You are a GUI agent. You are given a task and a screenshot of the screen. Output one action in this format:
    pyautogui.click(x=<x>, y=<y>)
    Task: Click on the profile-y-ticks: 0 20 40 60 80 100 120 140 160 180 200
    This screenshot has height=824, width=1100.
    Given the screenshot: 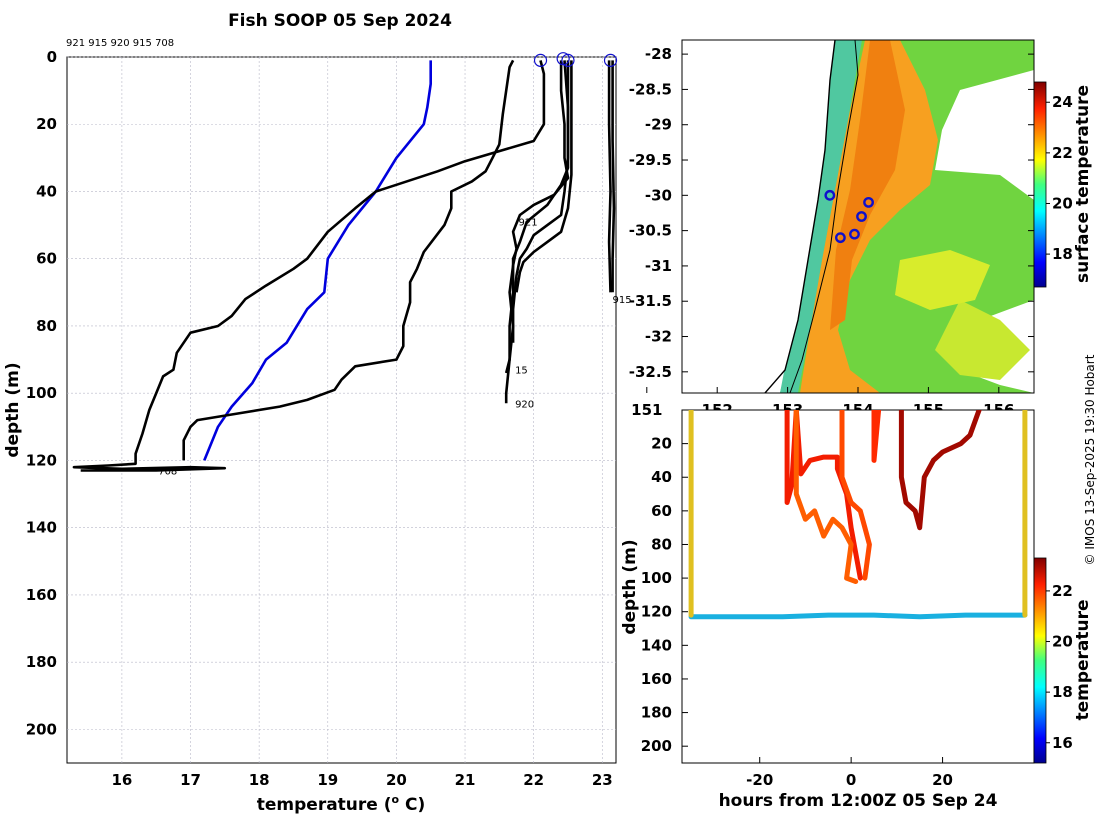 What is the action you would take?
    pyautogui.click(x=41, y=393)
    